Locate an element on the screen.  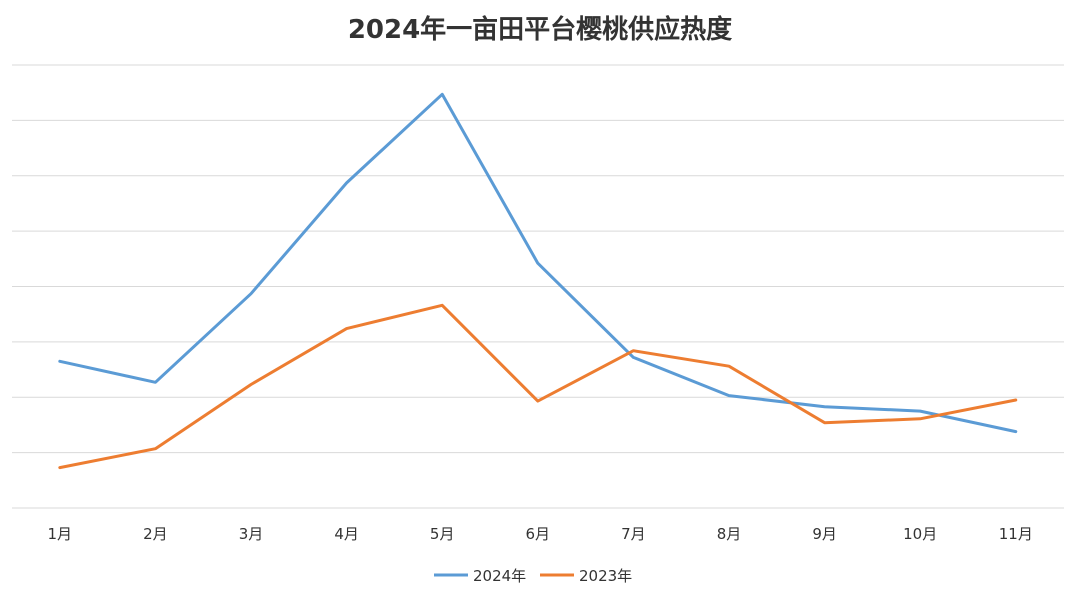
x-tick-label: 11月 is located at coordinates (1016, 534).